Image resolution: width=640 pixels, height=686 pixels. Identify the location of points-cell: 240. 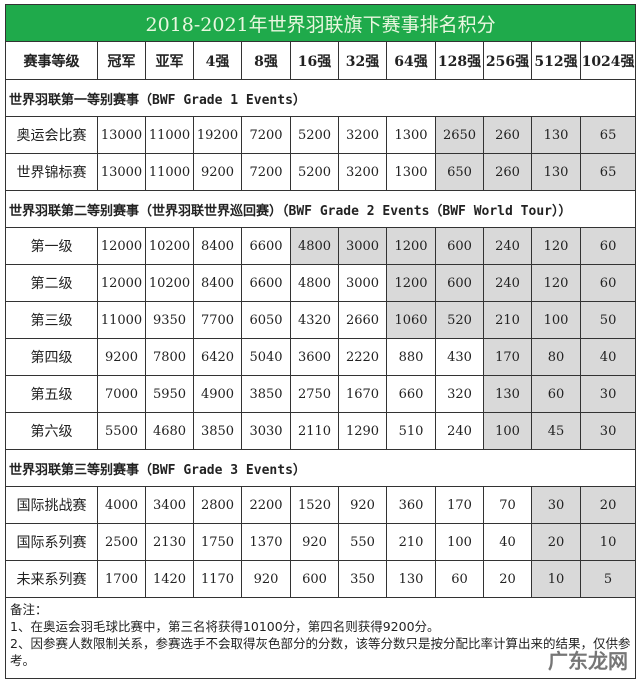
(507, 283).